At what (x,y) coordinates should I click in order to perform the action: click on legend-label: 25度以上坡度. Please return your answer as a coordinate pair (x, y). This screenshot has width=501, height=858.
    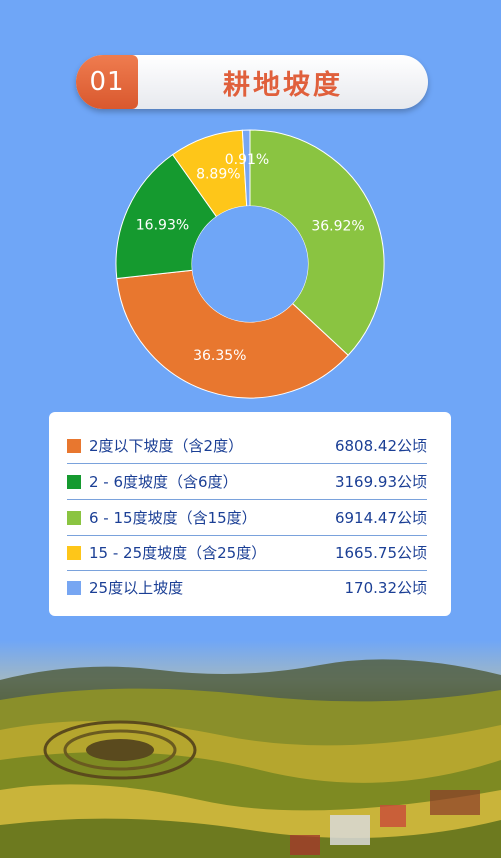
    Looking at the image, I should click on (136, 588).